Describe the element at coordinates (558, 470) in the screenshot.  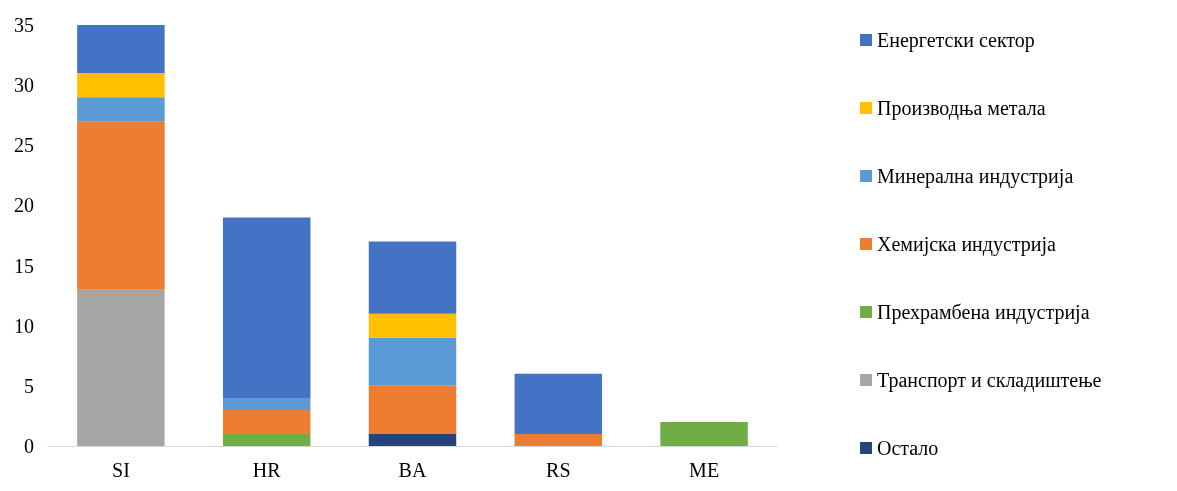
I see `x-tick-label: RS` at that location.